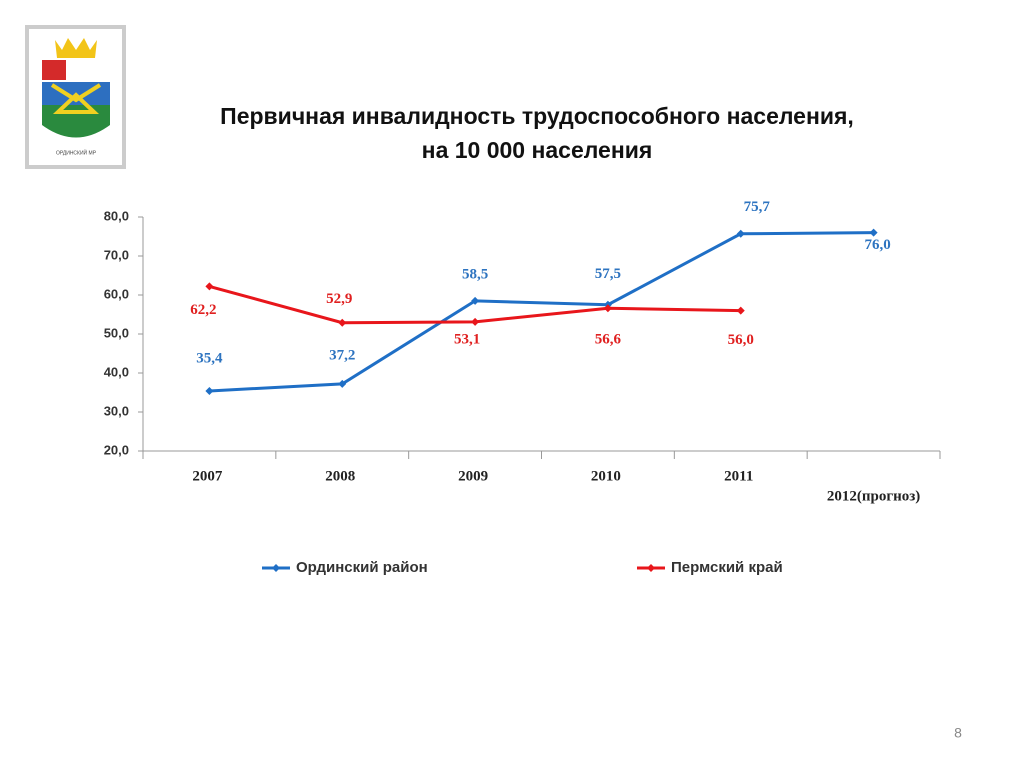 The width and height of the screenshot is (1024, 768). Describe the element at coordinates (741, 340) in the screenshot. I see `value-label: 56,0` at that location.